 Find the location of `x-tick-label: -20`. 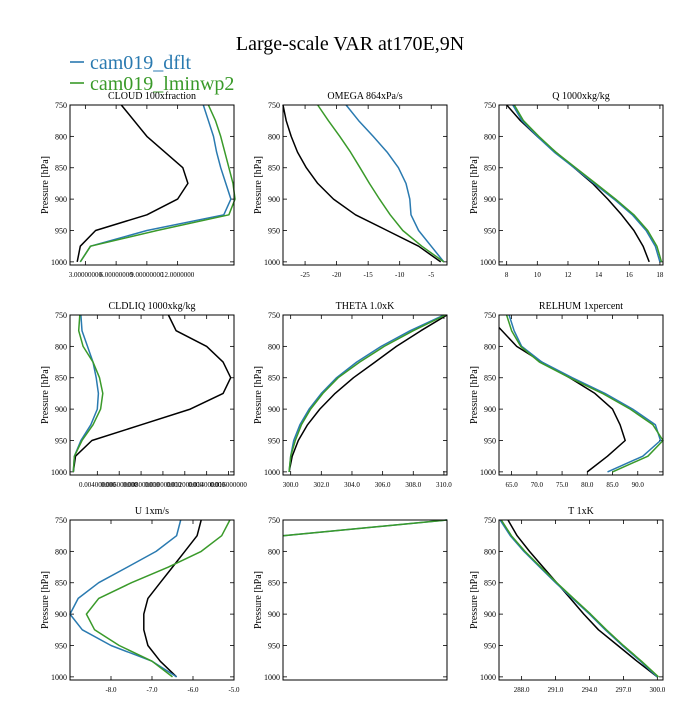

x-tick-label: -20 is located at coordinates (337, 275).